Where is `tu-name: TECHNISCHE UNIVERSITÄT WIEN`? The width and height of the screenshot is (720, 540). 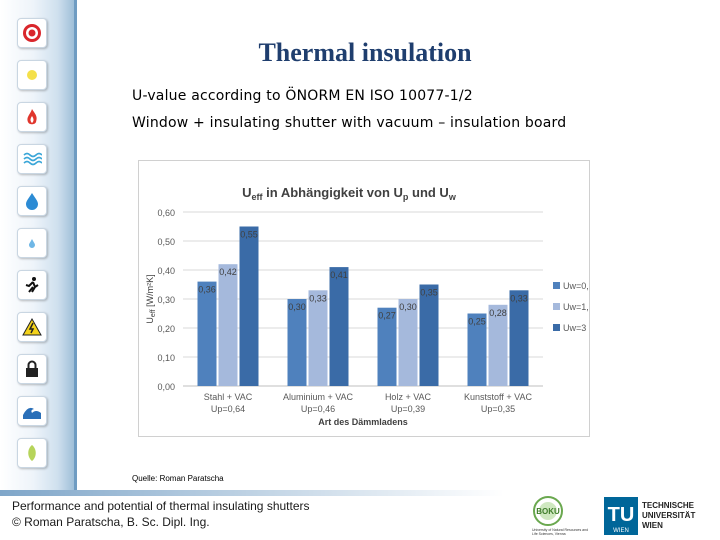
tu-name: TECHNISCHE UNIVERSITÄT WIEN is located at coordinates (677, 516).